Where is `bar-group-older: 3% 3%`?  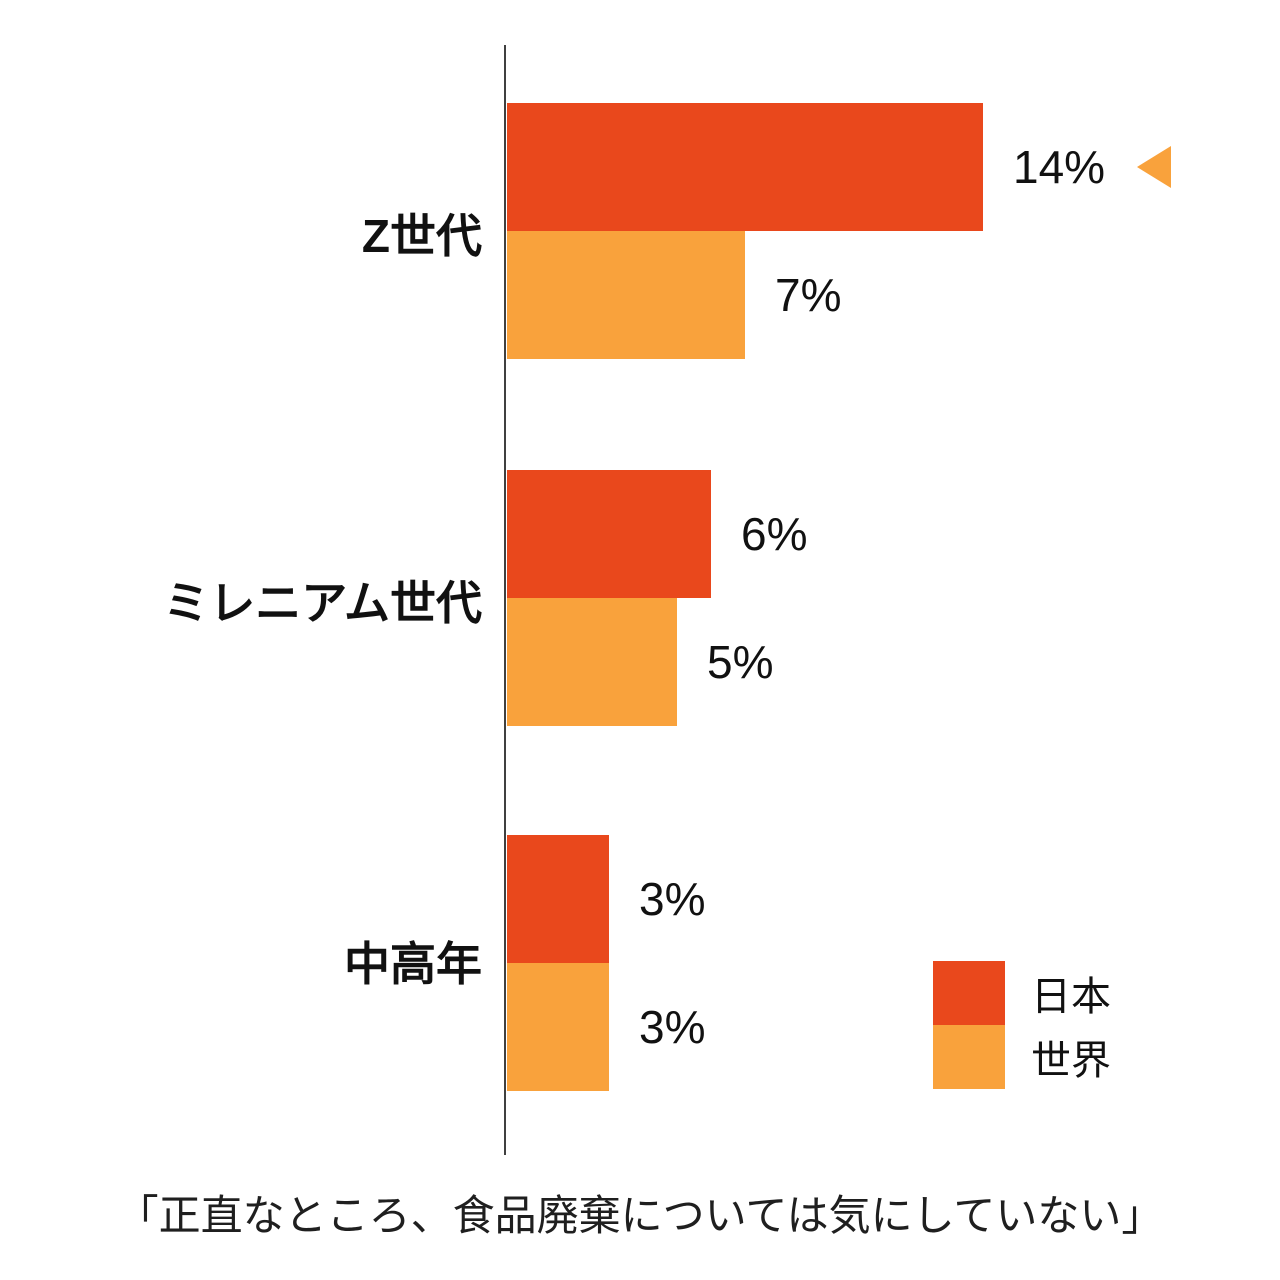 bar-group-older: 3% 3% is located at coordinates (893, 963).